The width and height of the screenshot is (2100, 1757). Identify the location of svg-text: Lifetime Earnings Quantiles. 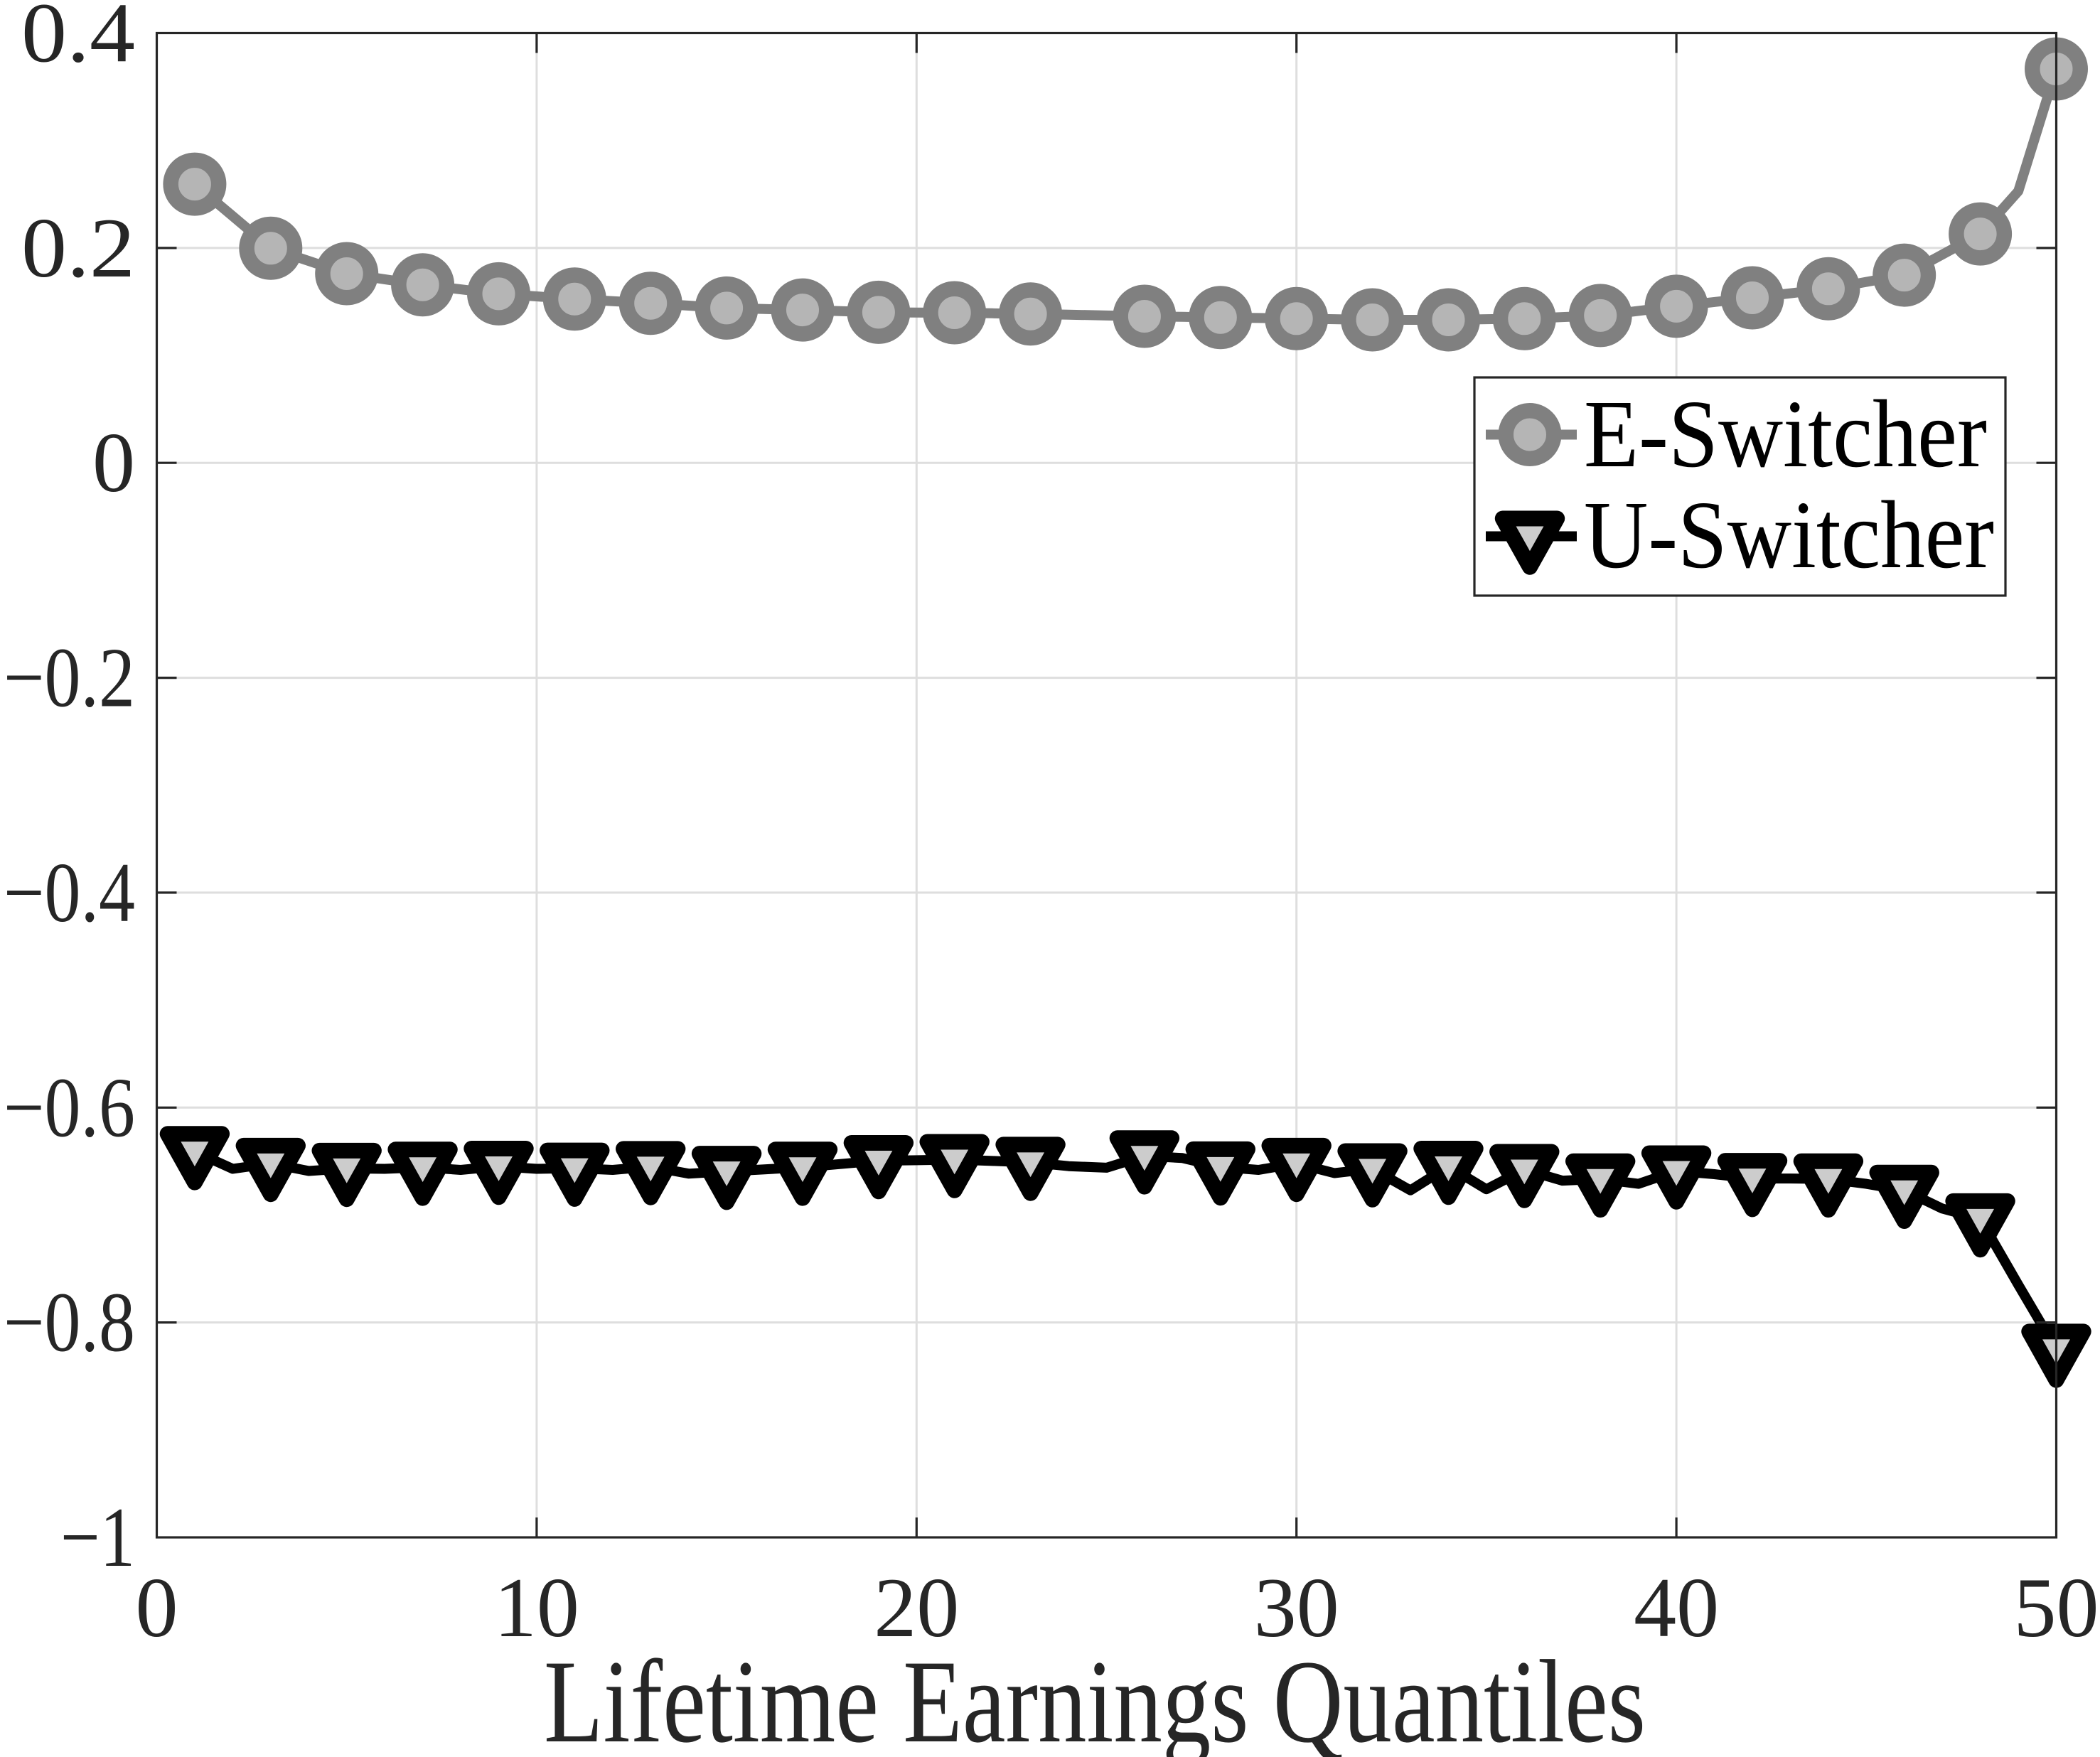
(1095, 1696).